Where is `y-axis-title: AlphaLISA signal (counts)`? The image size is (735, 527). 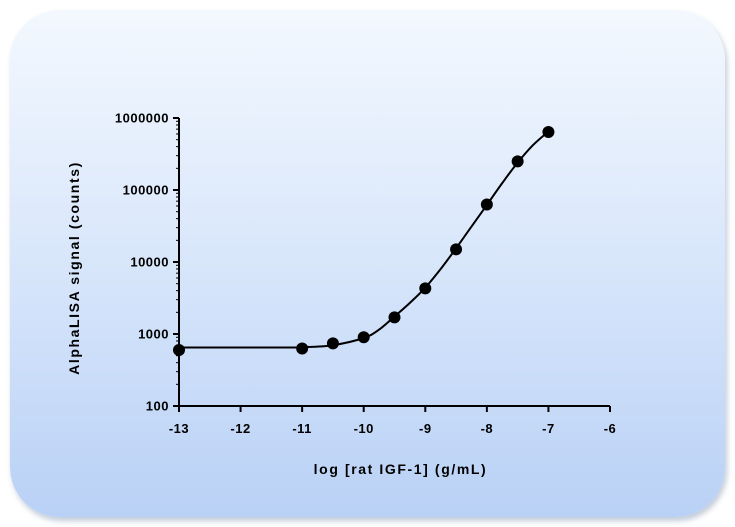 y-axis-title: AlphaLISA signal (counts) is located at coordinates (74, 268).